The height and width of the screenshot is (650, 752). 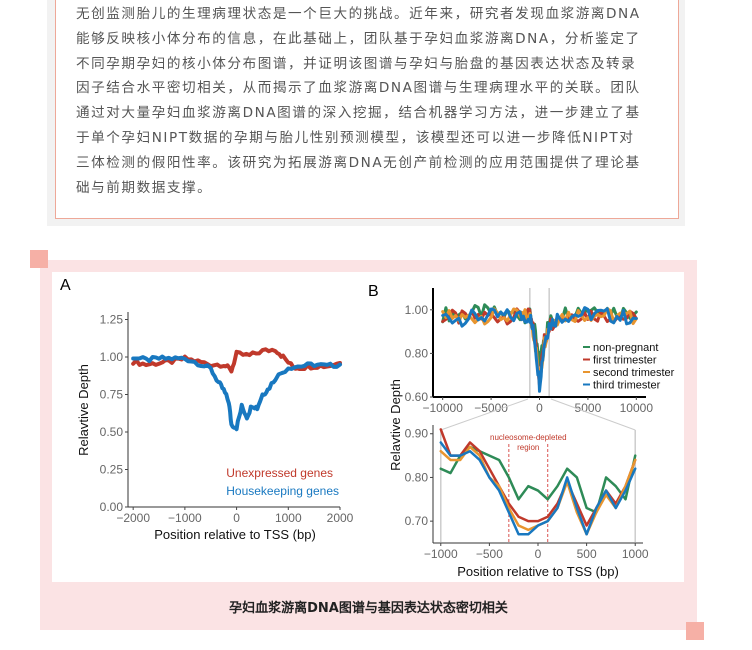 What do you see at coordinates (417, 521) in the screenshot?
I see `y-tick-label: 0.70` at bounding box center [417, 521].